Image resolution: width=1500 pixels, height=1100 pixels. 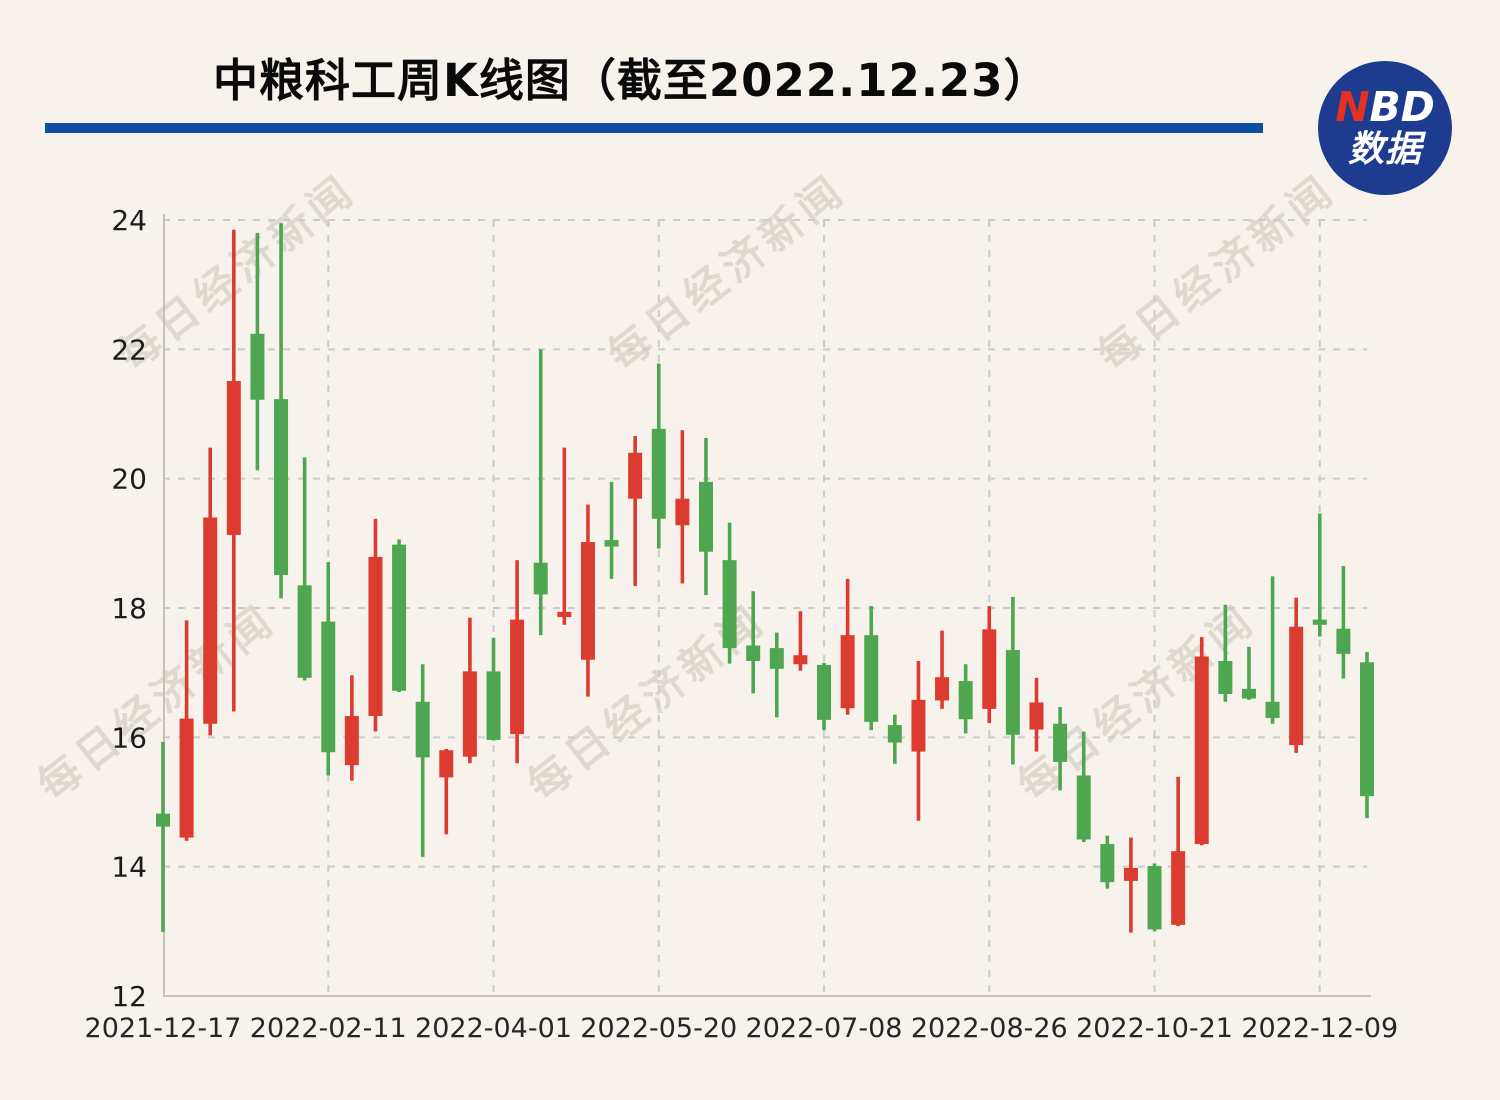 What do you see at coordinates (129, 996) in the screenshot?
I see `y-axis-label: 12` at bounding box center [129, 996].